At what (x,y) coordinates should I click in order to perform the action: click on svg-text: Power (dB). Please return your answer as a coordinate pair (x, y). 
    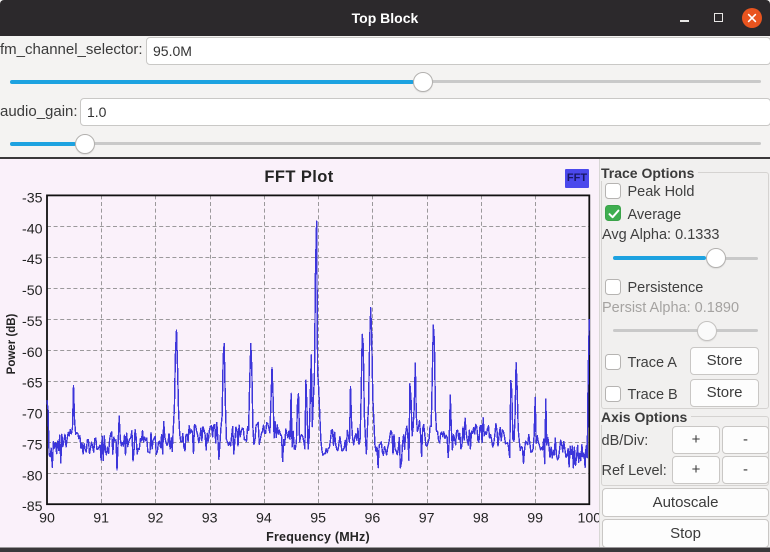
    Looking at the image, I should click on (12, 343).